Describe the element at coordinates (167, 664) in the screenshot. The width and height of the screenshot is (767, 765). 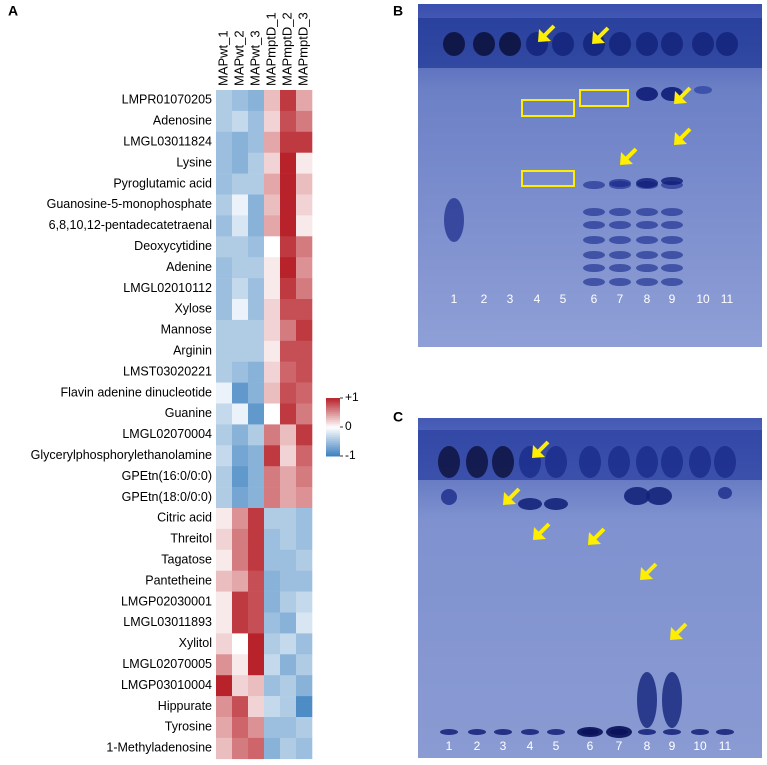
I see `row-label: LMGL02070005` at that location.